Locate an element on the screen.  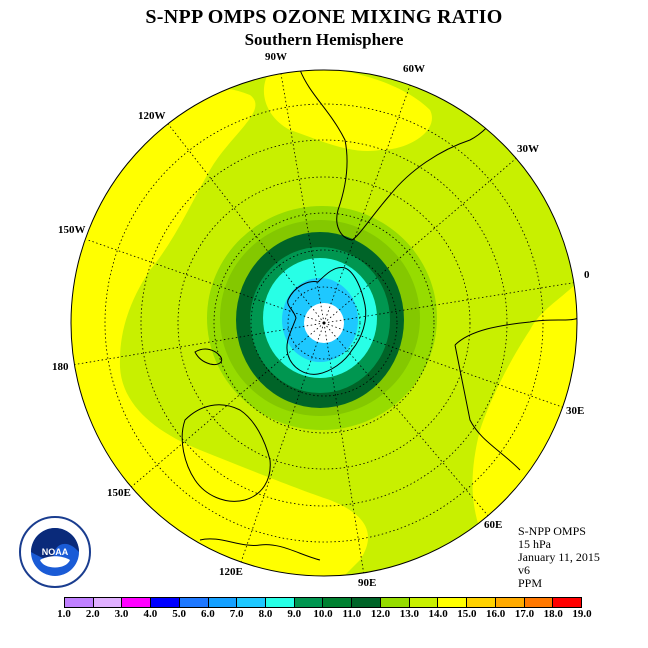
south-pole-marker is located at coordinates (324, 323).